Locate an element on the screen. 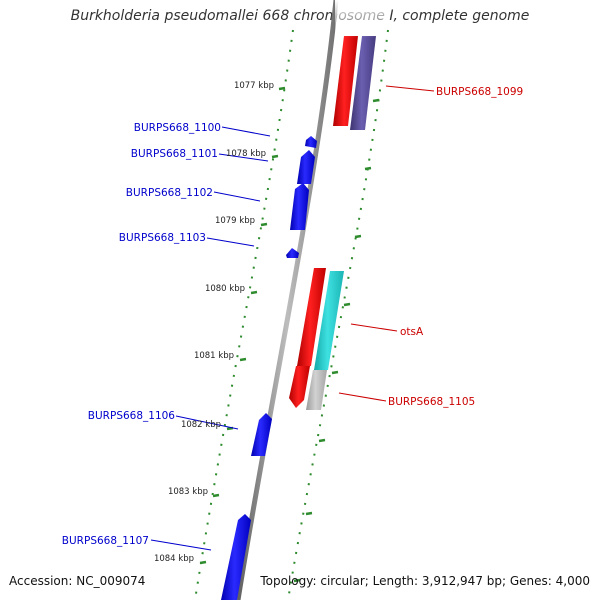 The width and height of the screenshot is (600, 600). label-burps668-1100: BURPS668_1100 is located at coordinates (177, 128).